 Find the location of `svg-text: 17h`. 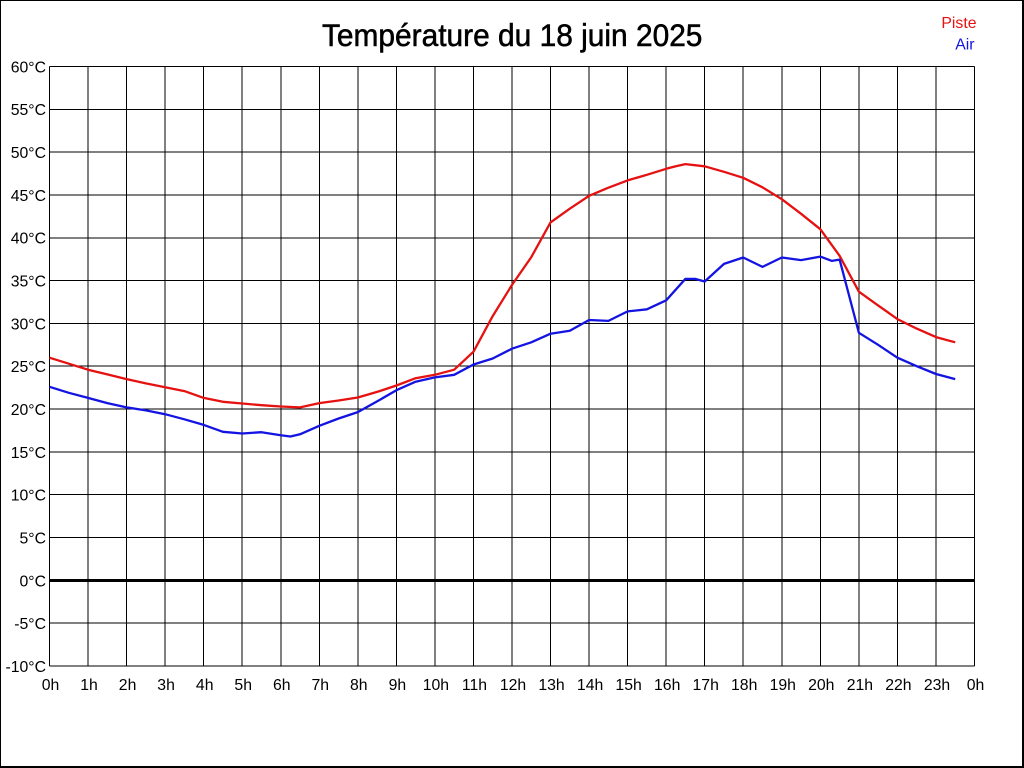

svg-text: 17h is located at coordinates (706, 685).